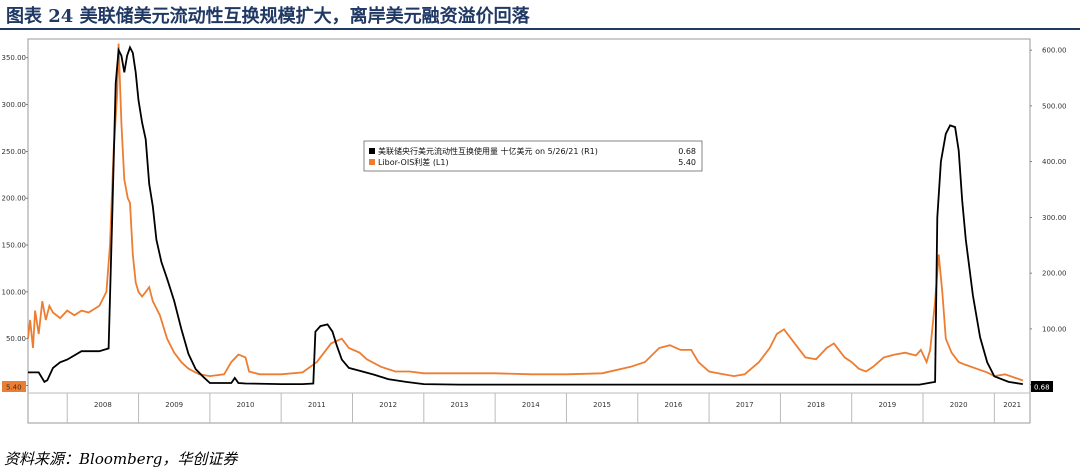  Describe the element at coordinates (460, 405) in the screenshot. I see `x-axis-year-label: 2013` at that location.